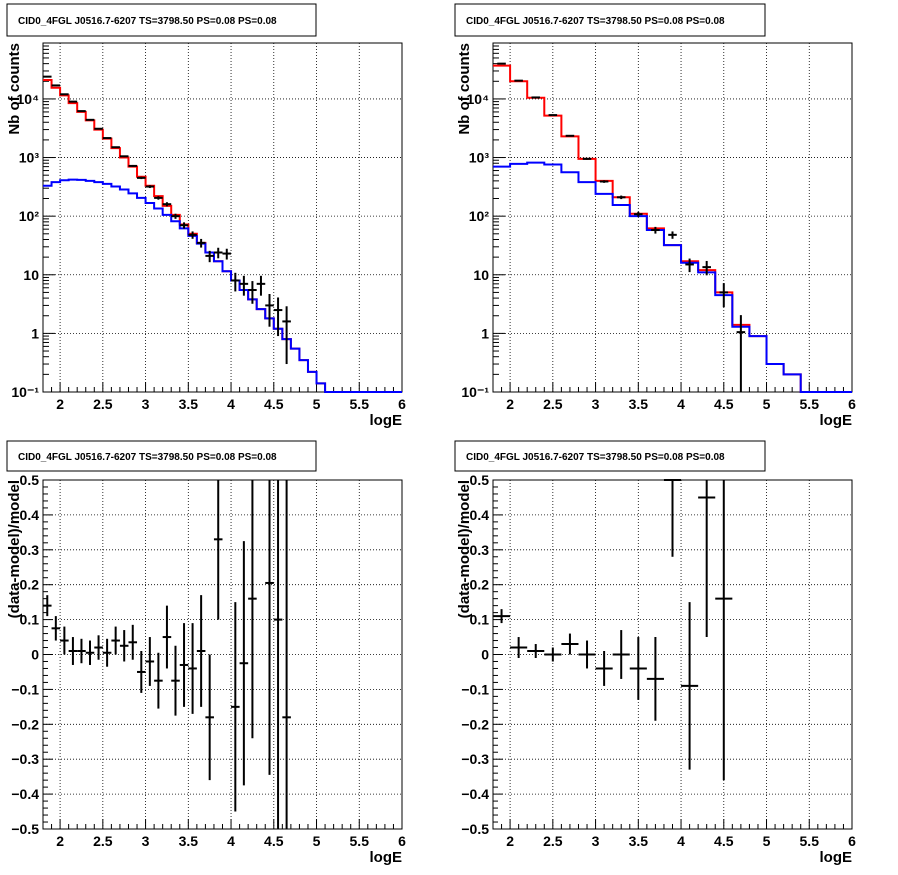 The height and width of the screenshot is (875, 898). What do you see at coordinates (25, 392) in the screenshot?
I see `y-tick-label: 10⁻¹` at bounding box center [25, 392].